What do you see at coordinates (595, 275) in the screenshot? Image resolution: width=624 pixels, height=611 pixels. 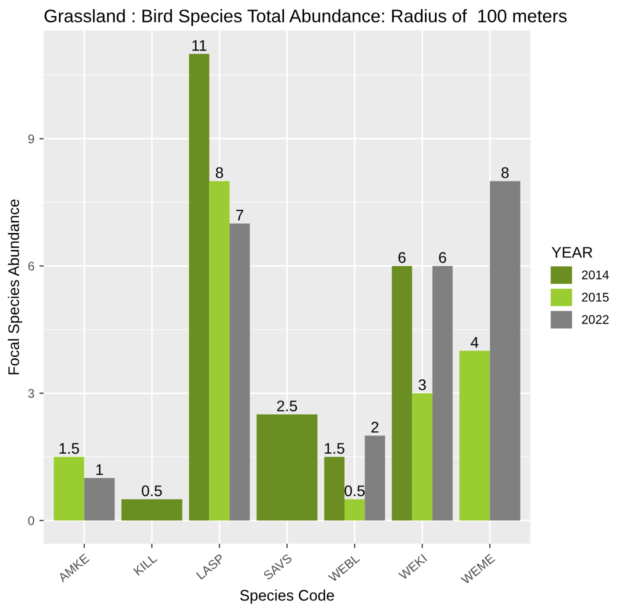 I see `legend-label: 2014` at bounding box center [595, 275].